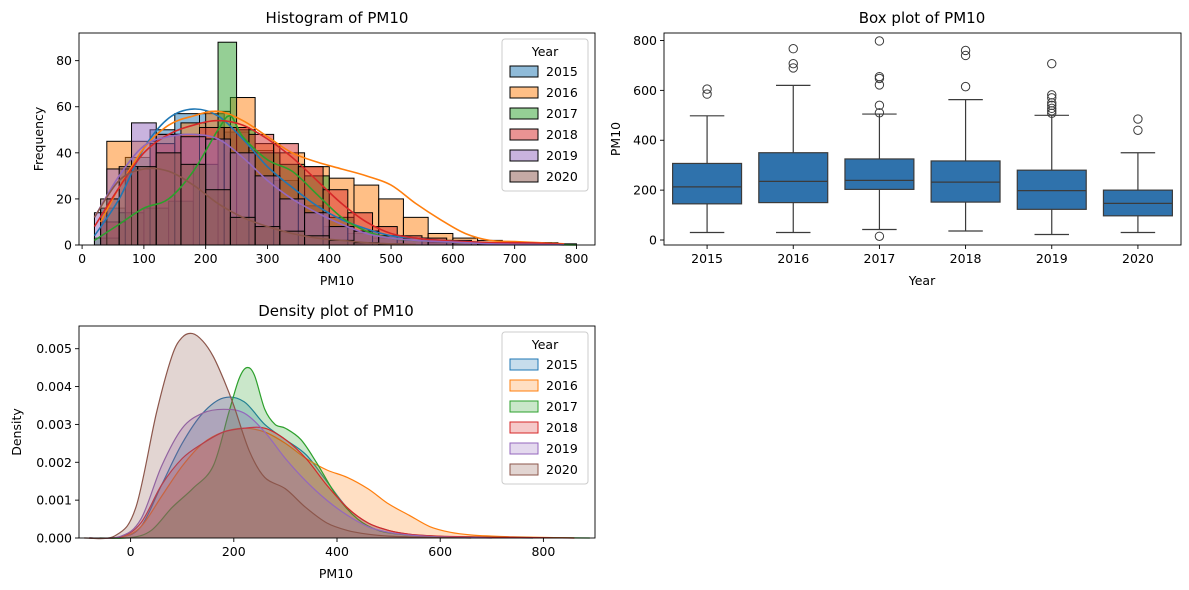 The height and width of the screenshot is (590, 1189). I want to click on density-area-2015, so click(311, 468).